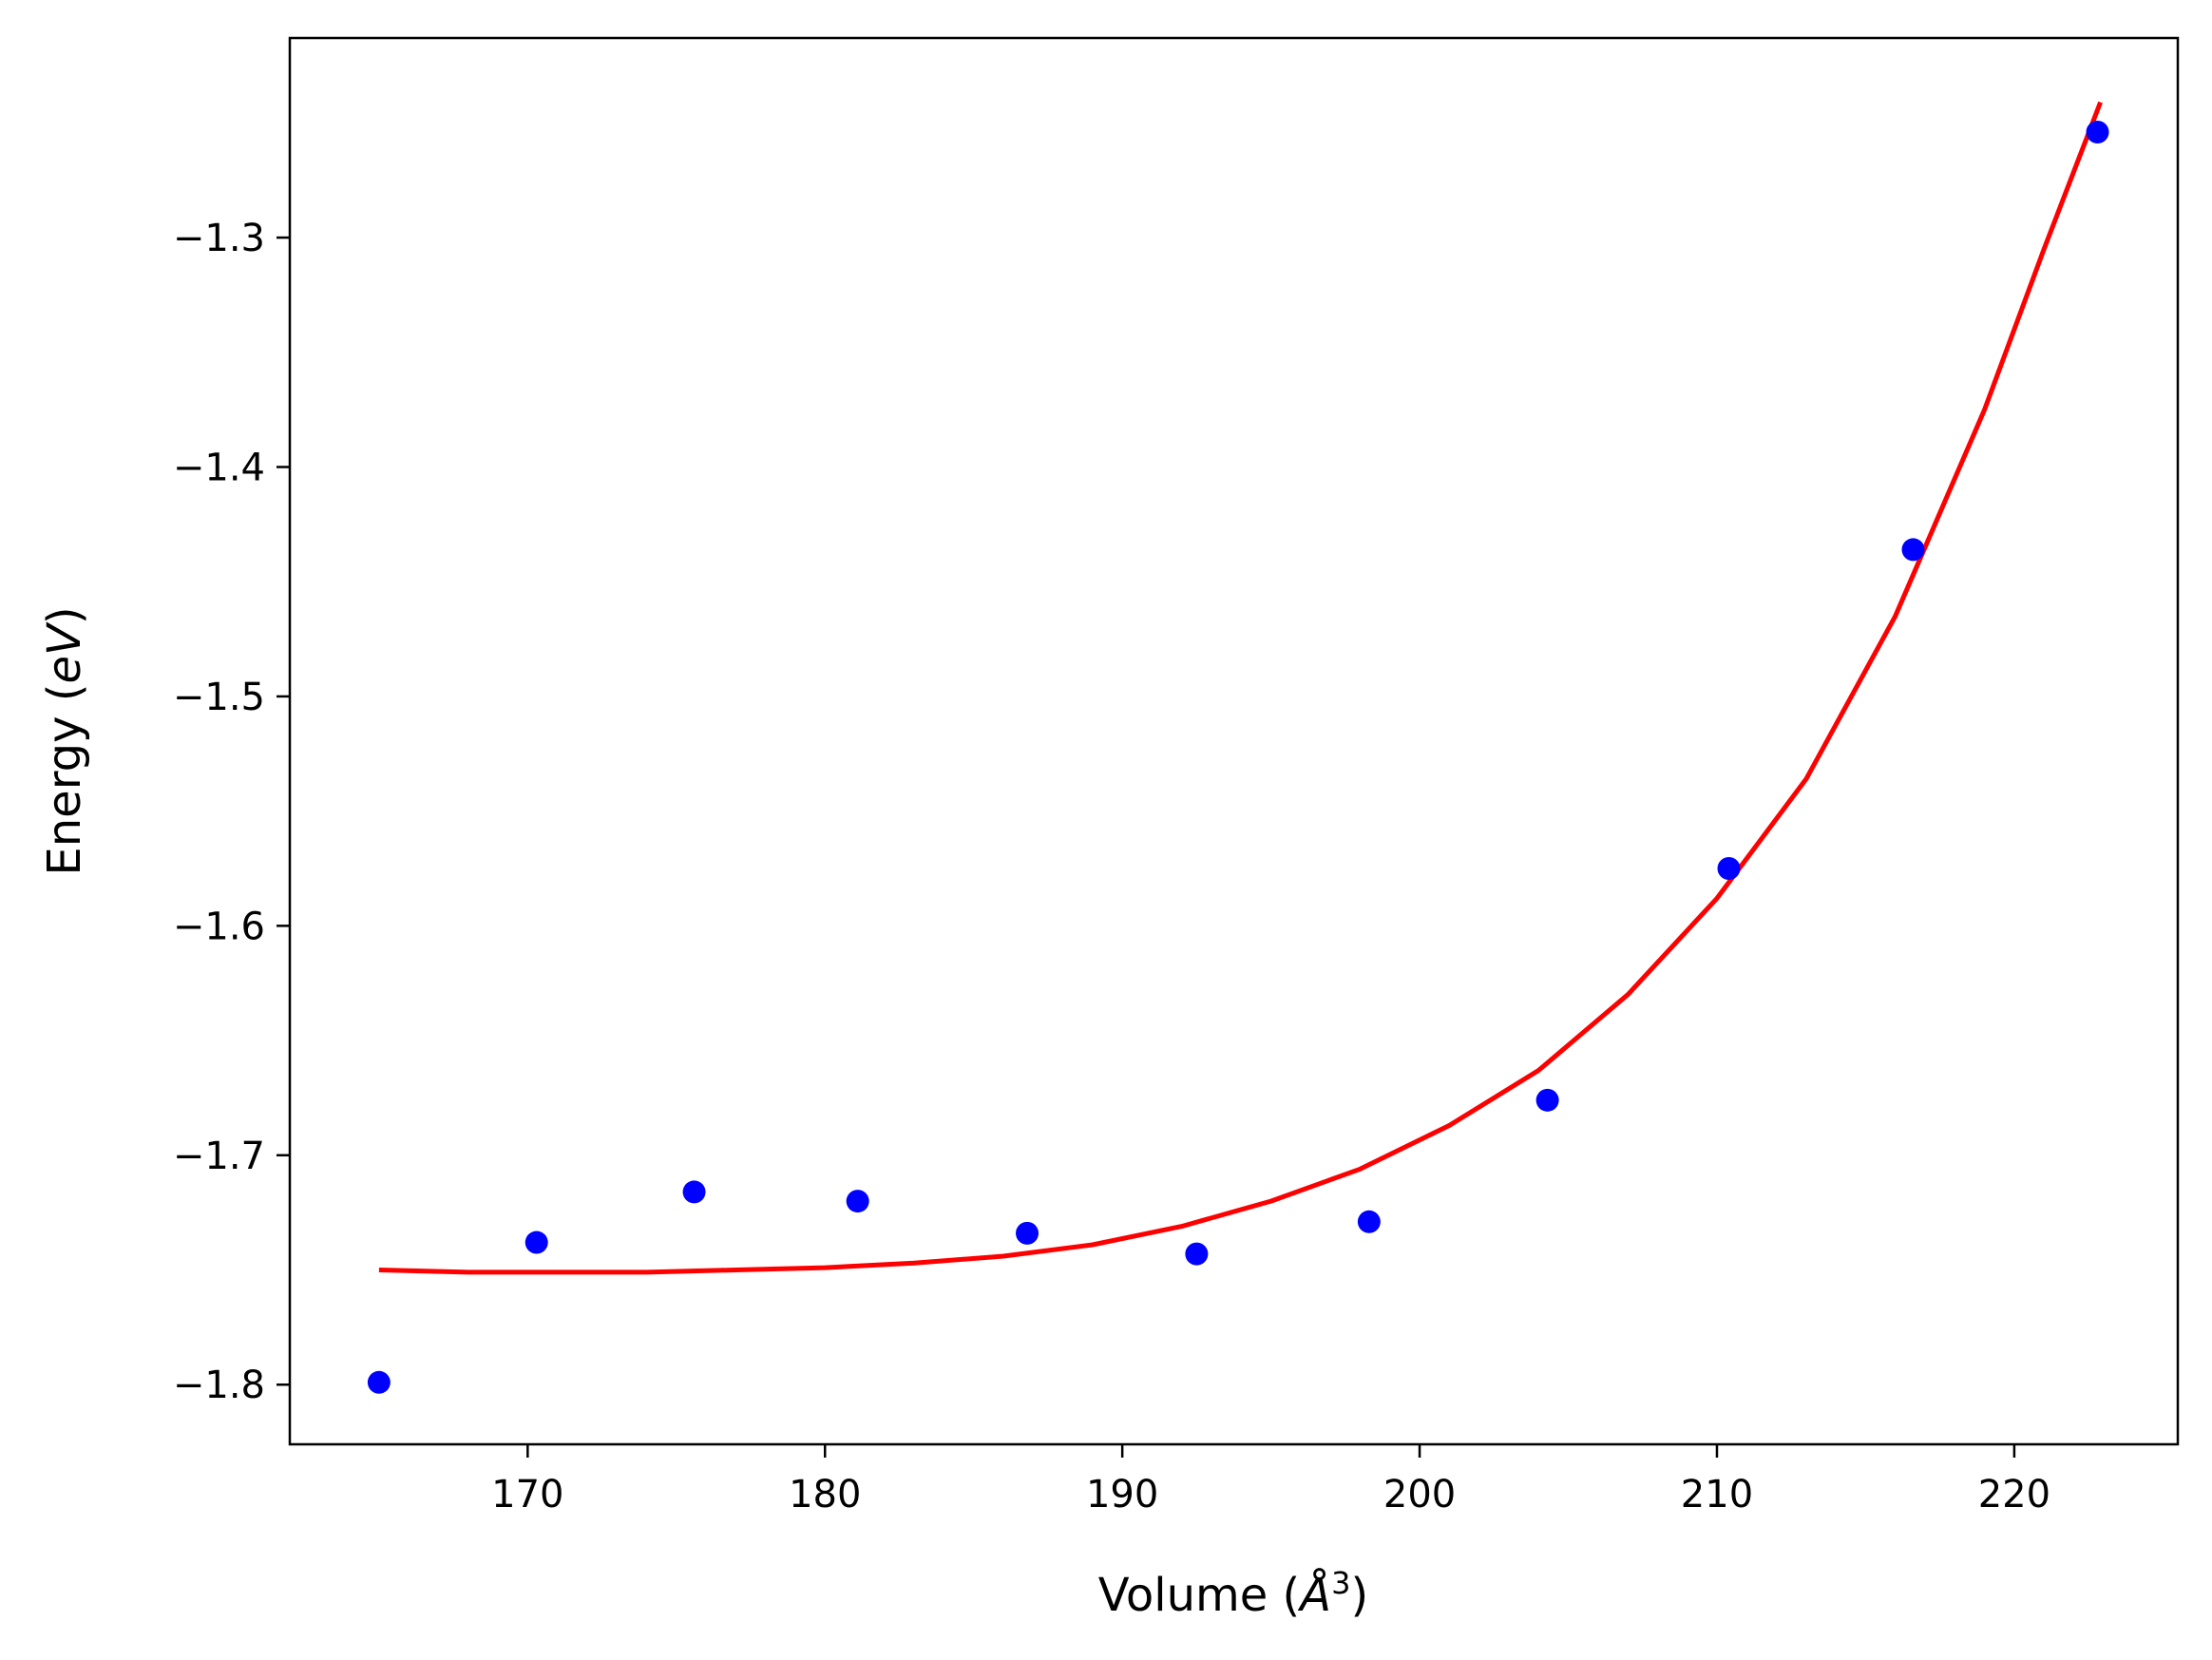  Describe the element at coordinates (1419, 1495) in the screenshot. I see `x-tick-label: 200` at that location.